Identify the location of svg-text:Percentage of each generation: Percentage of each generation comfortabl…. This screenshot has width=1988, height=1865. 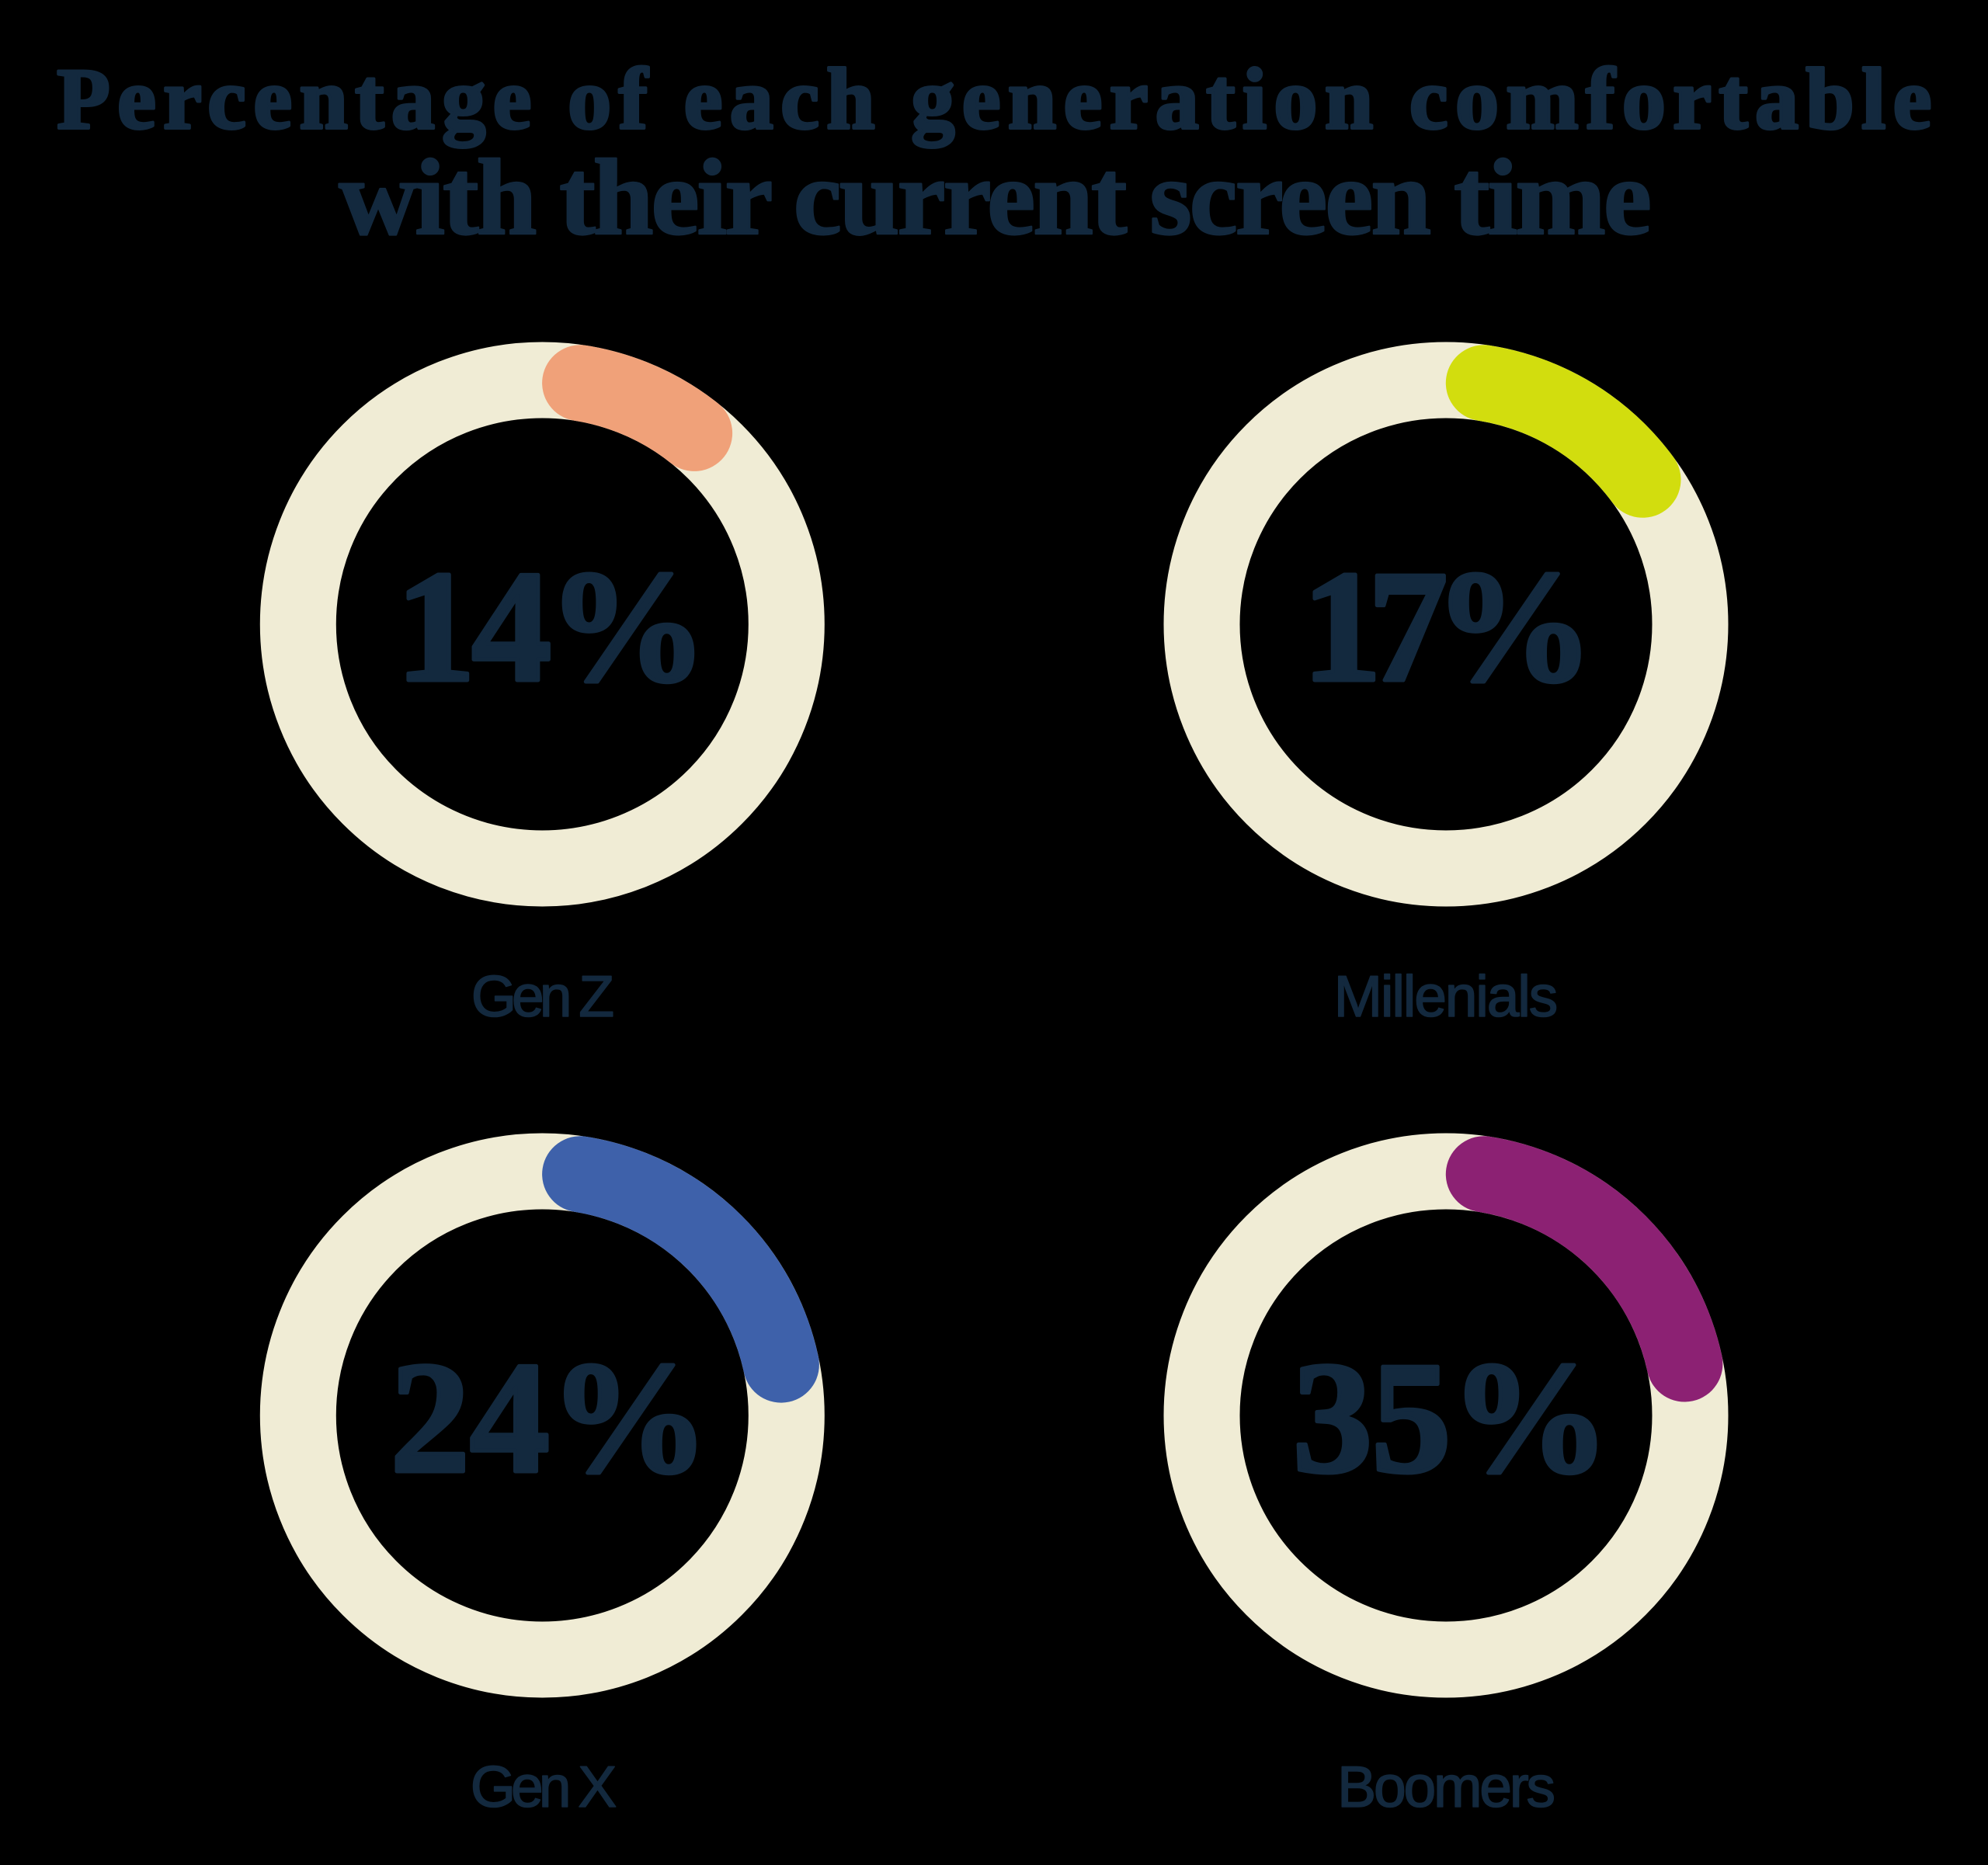
(998, 99).